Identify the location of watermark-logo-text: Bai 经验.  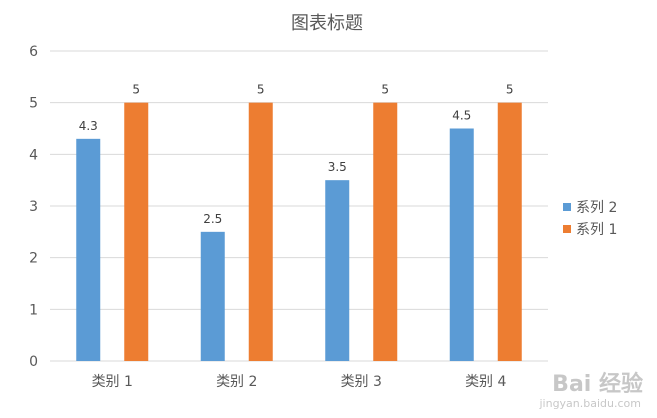
(597, 384).